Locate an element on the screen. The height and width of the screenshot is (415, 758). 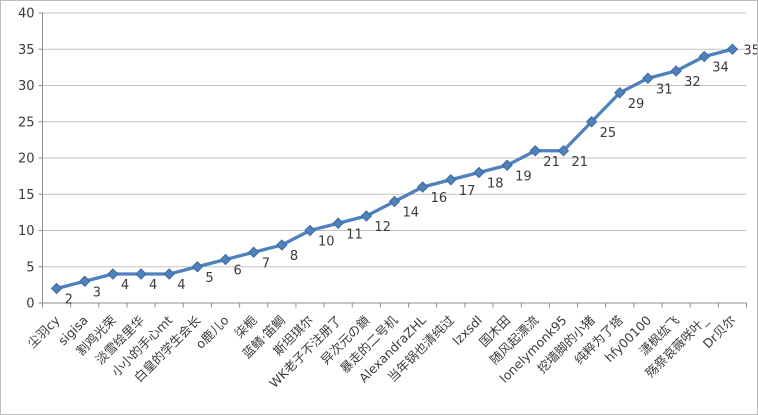
data-label: 31 is located at coordinates (664, 89).